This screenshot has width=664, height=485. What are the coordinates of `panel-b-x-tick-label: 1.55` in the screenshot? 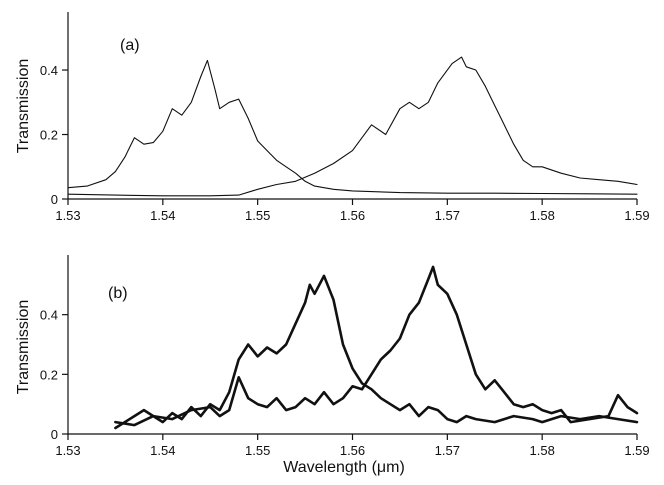 It's located at (257, 450).